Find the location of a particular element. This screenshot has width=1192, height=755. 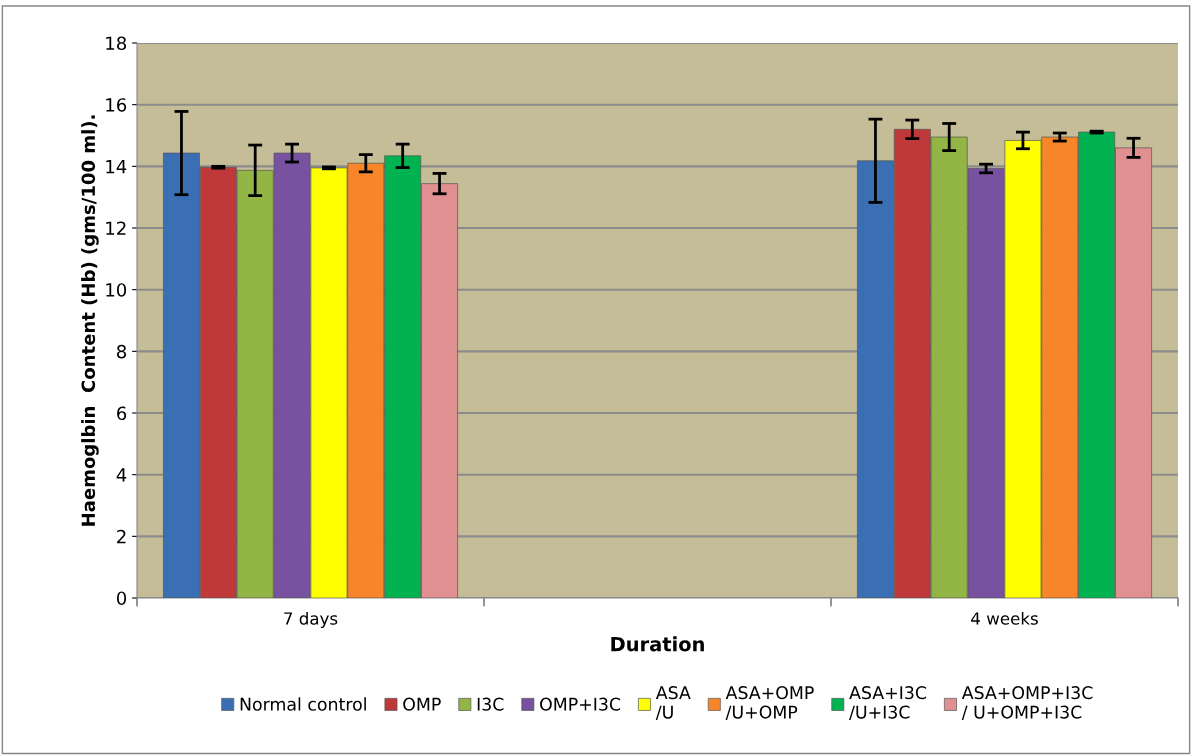

y-tick-label: 0 is located at coordinates (121, 598).